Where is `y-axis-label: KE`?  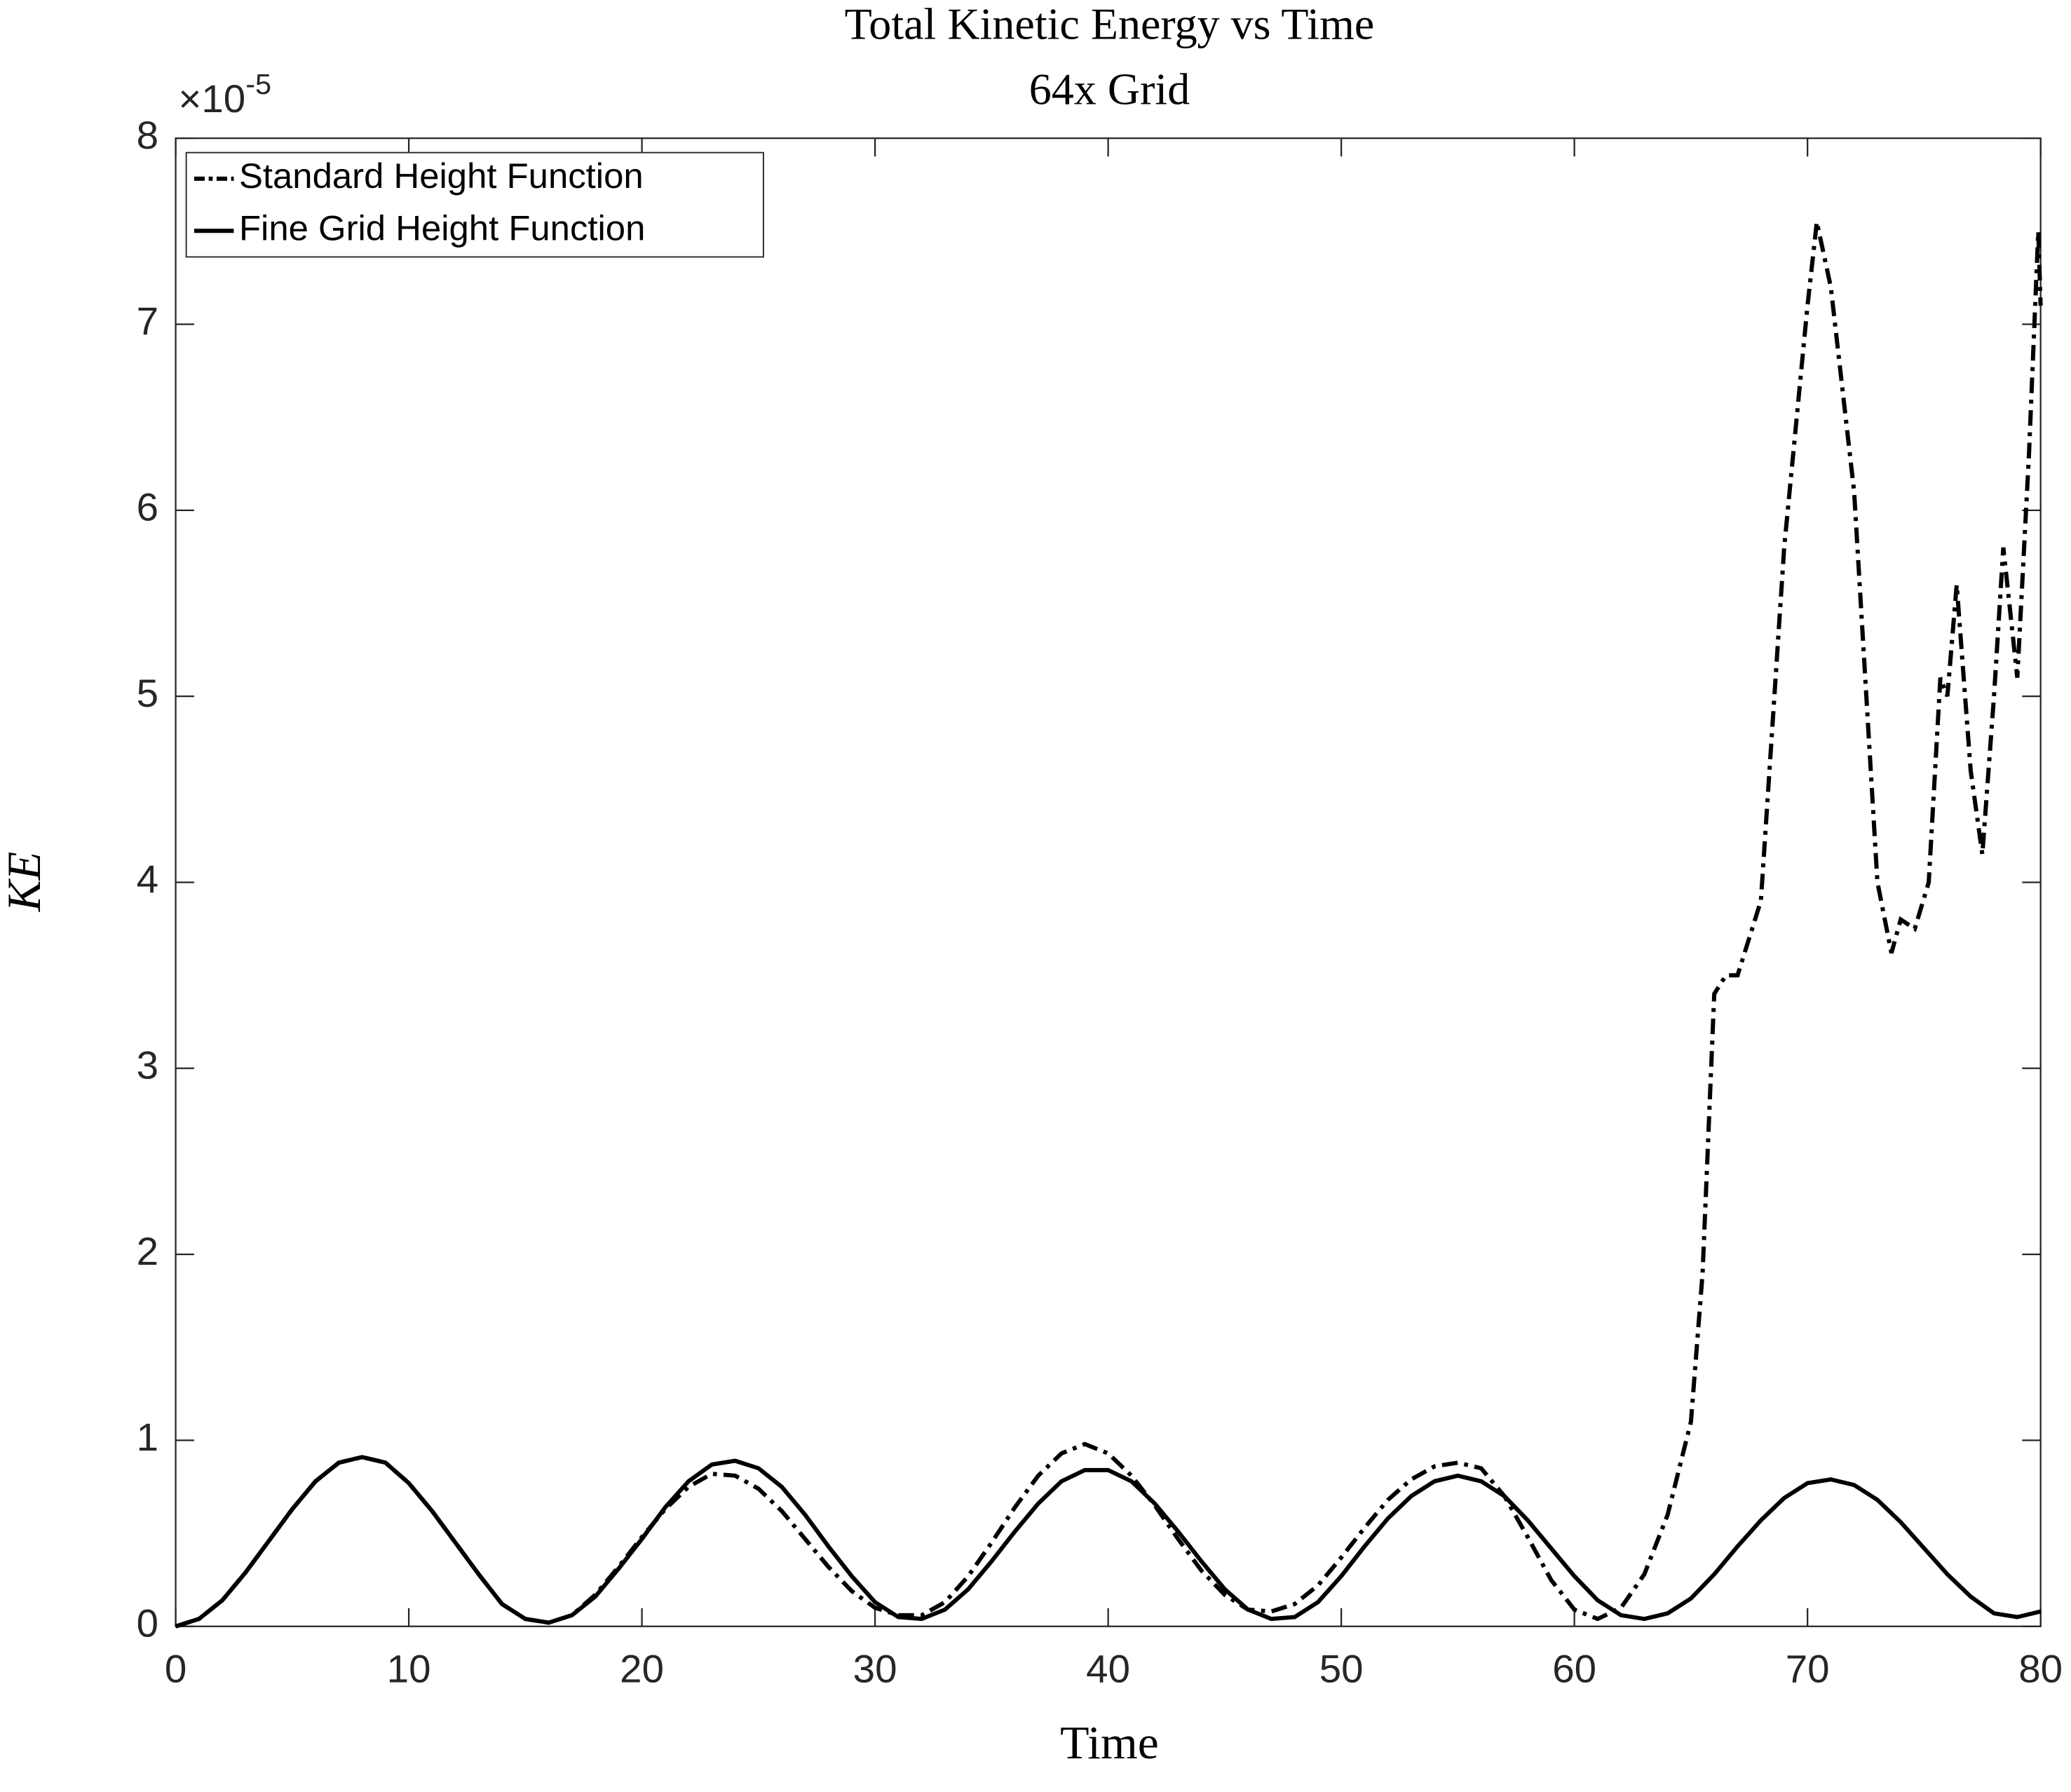 y-axis-label: KE is located at coordinates (25, 883).